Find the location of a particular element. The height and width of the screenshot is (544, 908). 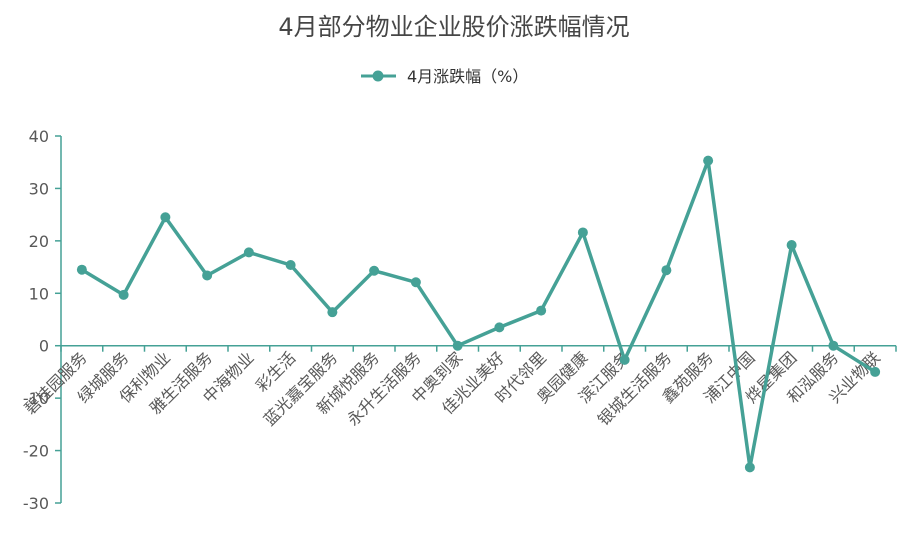

legend-label: 4月涨跌幅（%） is located at coordinates (467, 76).